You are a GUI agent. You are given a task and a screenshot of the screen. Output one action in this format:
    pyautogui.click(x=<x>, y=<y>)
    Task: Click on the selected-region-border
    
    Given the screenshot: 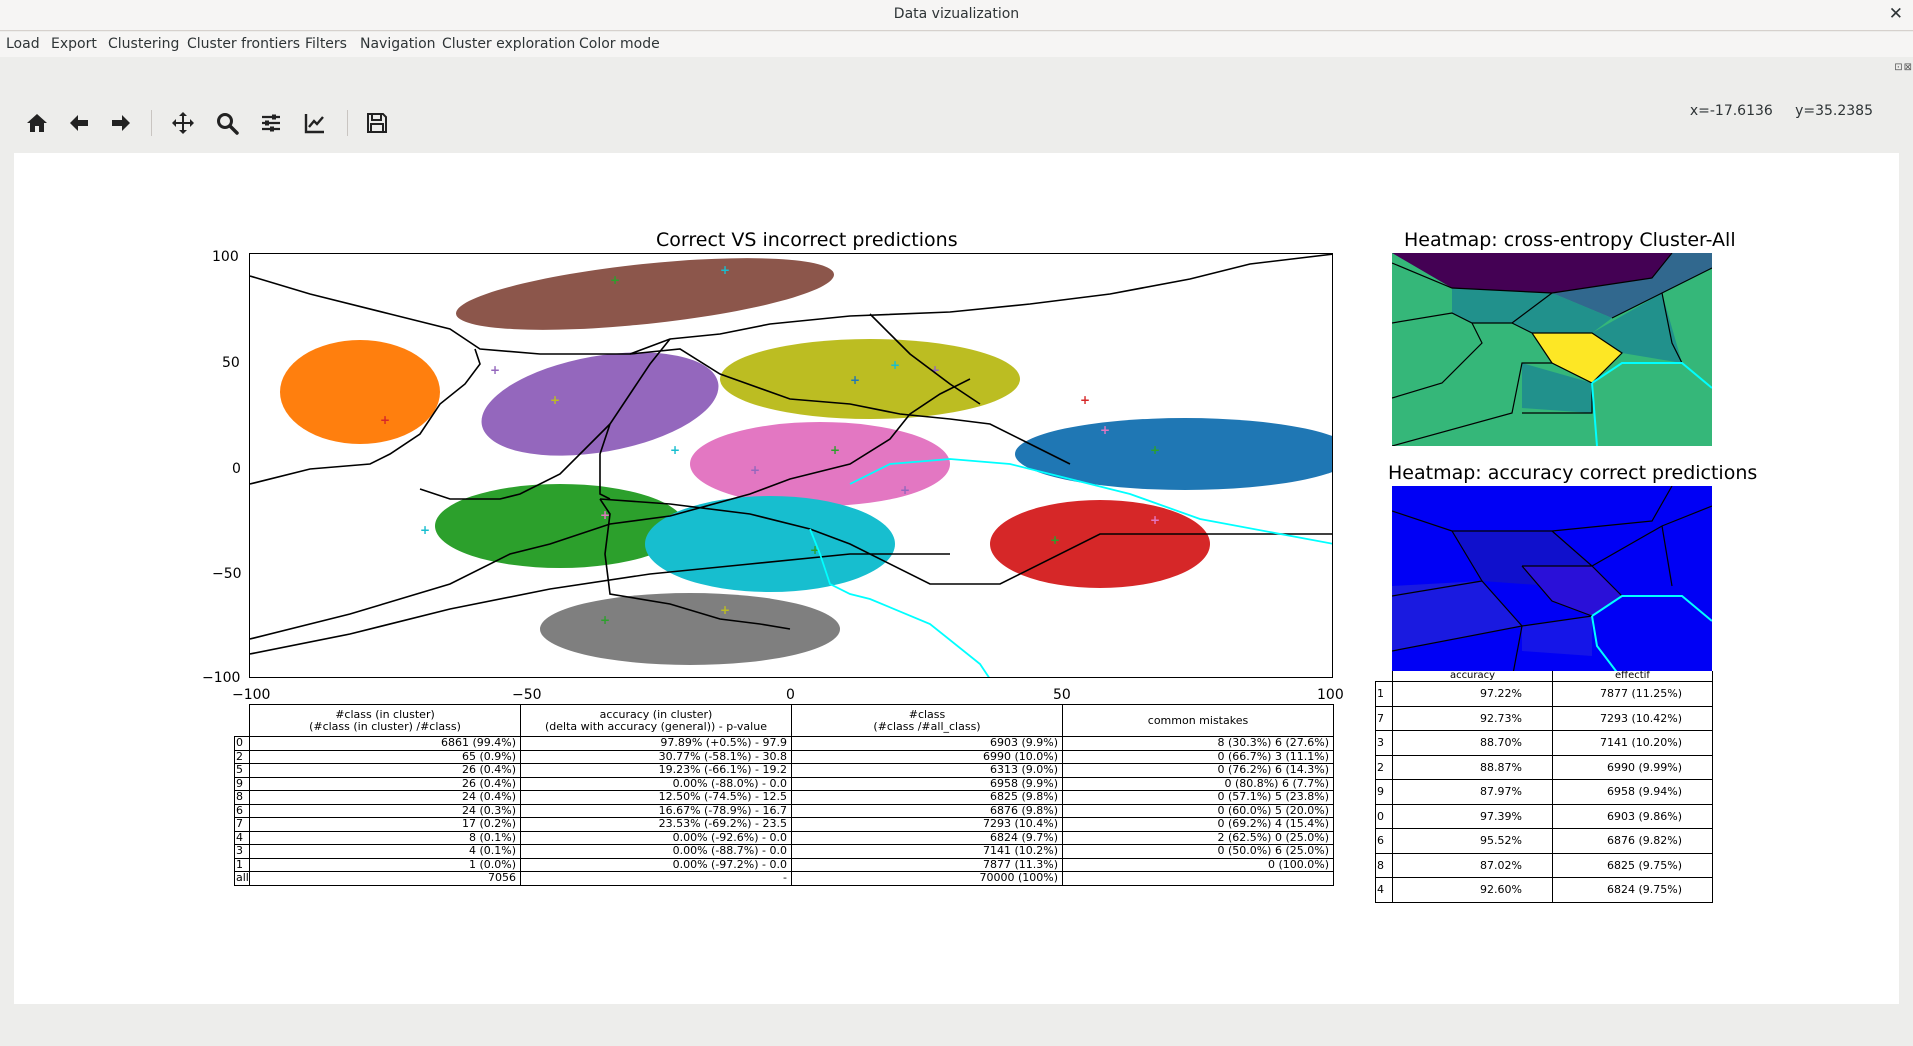 What is the action you would take?
    pyautogui.click(x=1607, y=647)
    